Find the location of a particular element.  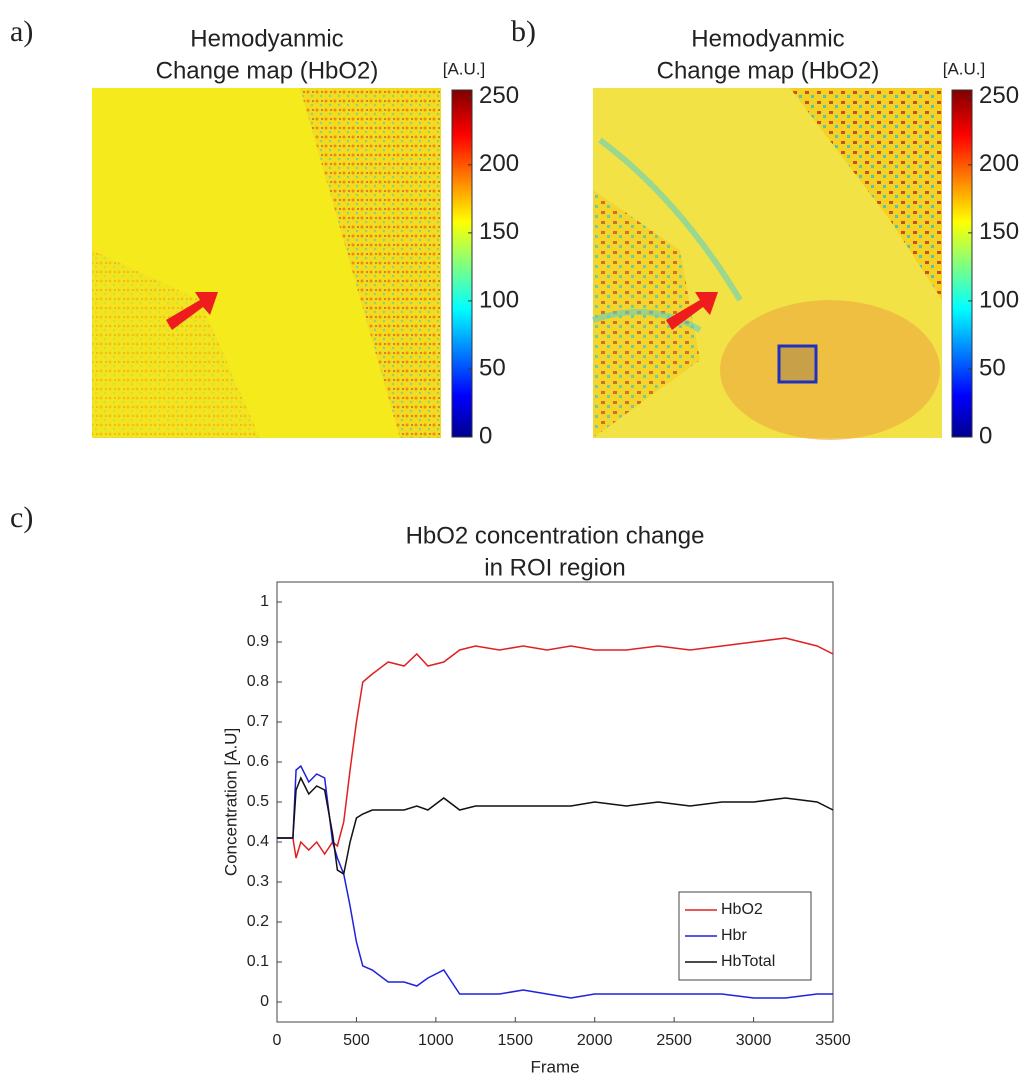

y-tick-label: 0.8 is located at coordinates (258, 681).